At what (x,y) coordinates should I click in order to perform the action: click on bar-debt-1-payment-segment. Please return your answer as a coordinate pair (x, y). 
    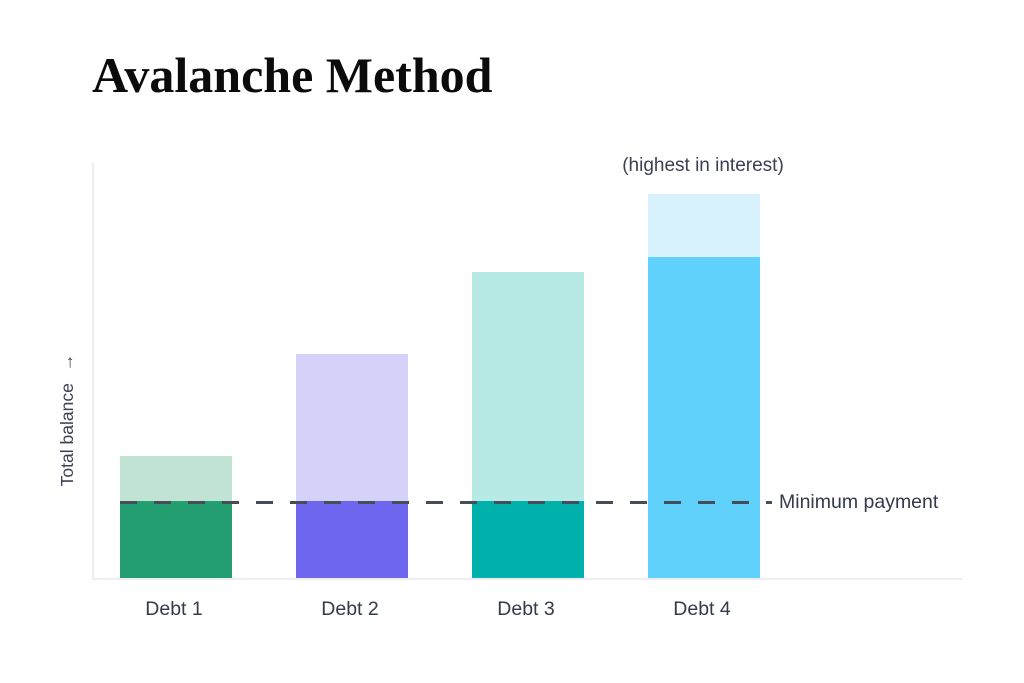
    Looking at the image, I should click on (176, 539).